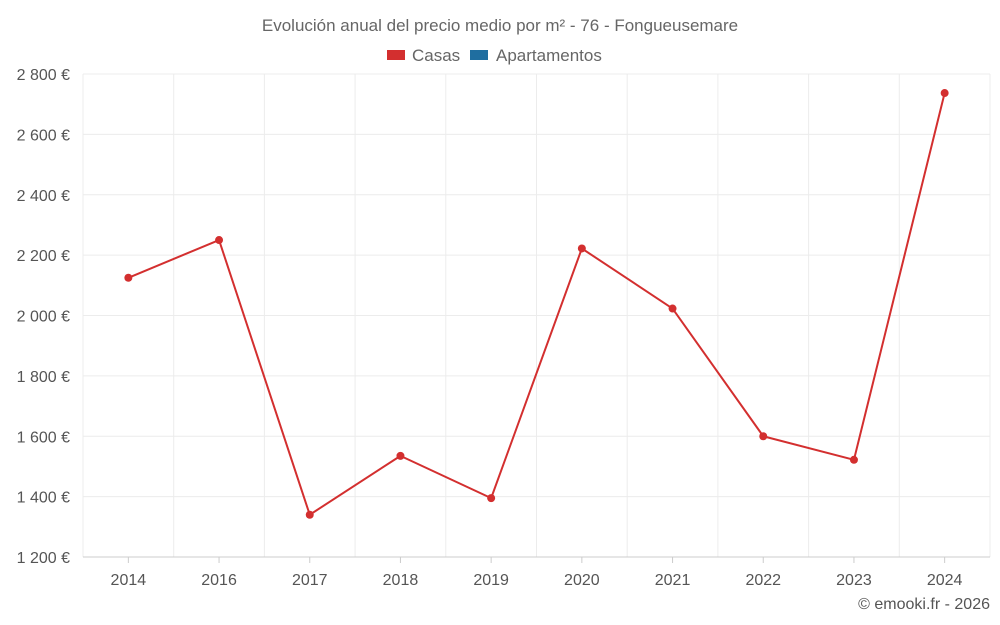 The image size is (1000, 625). What do you see at coordinates (43, 558) in the screenshot?
I see `y-tick-label: 1 200 €` at bounding box center [43, 558].